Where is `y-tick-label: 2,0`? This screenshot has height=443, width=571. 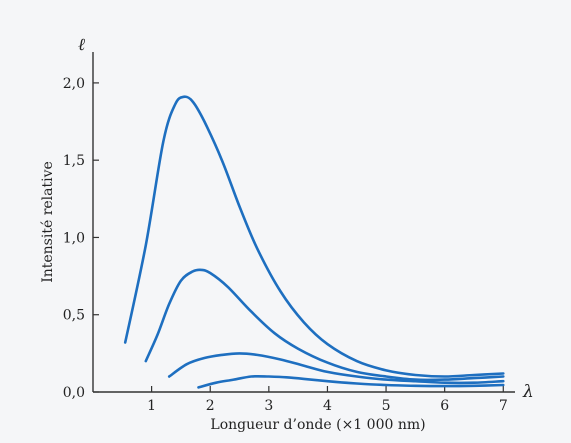
y-tick-label: 2,0 is located at coordinates (74, 84).